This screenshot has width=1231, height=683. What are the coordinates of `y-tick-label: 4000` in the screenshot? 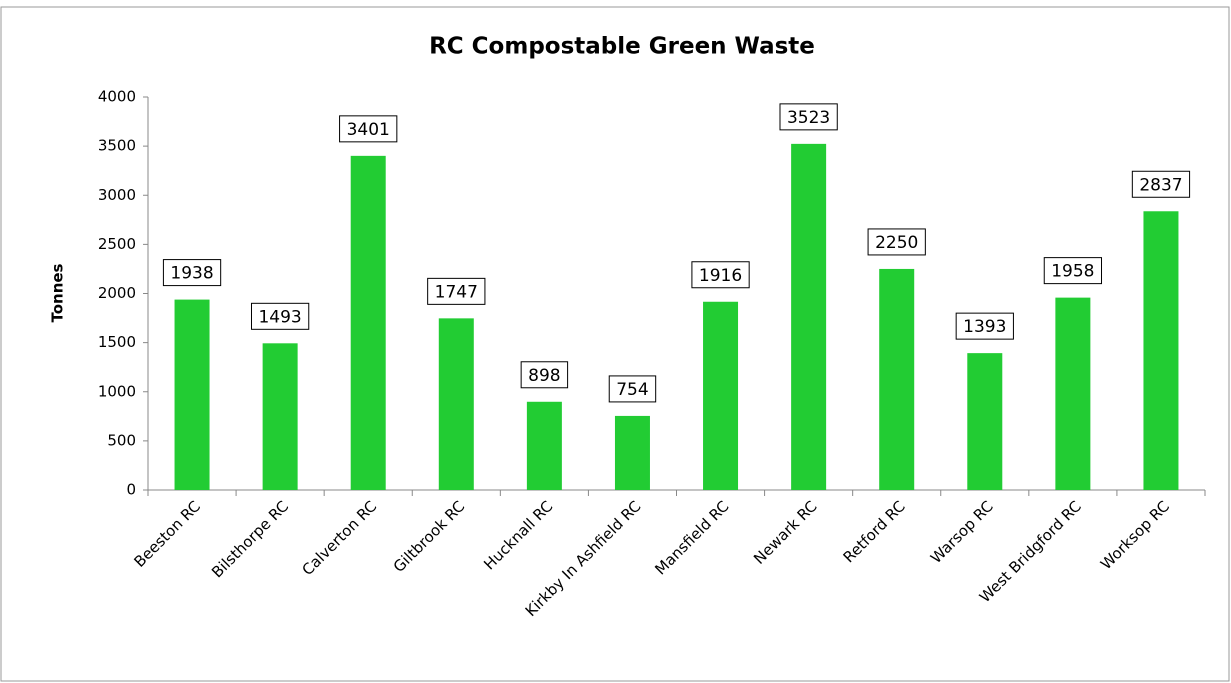 It's located at (117, 97).